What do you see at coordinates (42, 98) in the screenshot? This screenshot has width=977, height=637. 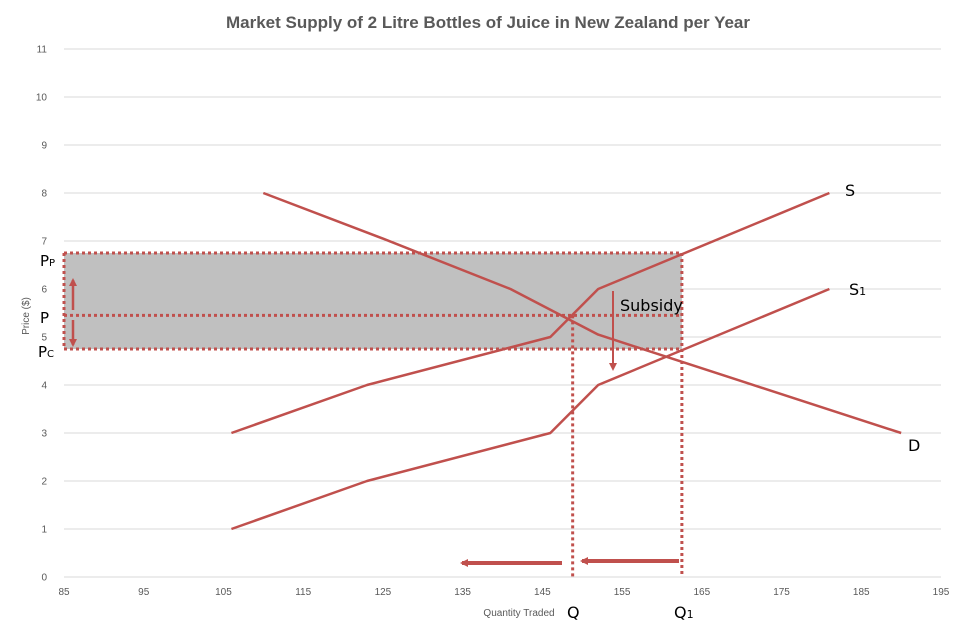 I see `y-tick-label: 10` at bounding box center [42, 98].